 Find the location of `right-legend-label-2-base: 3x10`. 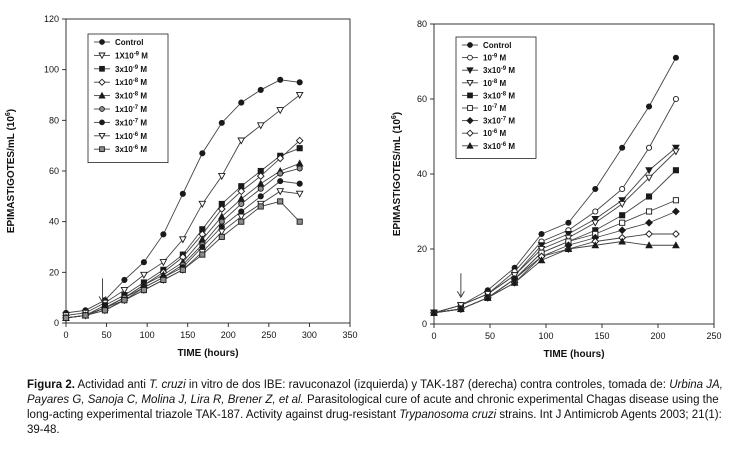

right-legend-label-2-base: 3x10 is located at coordinates (492, 70).